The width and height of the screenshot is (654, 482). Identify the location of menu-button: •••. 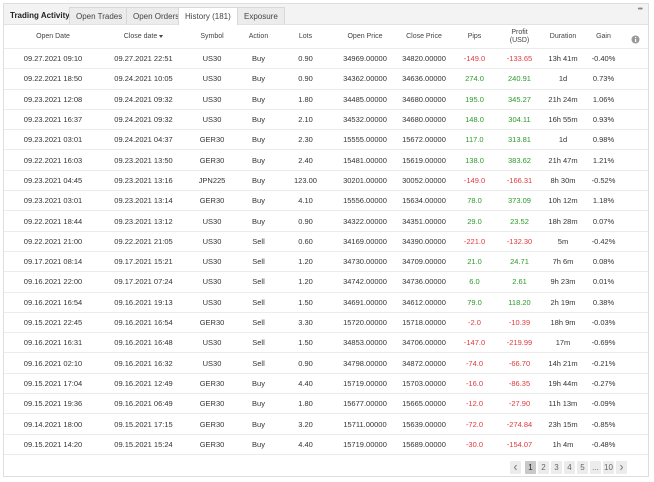
(640, 9).